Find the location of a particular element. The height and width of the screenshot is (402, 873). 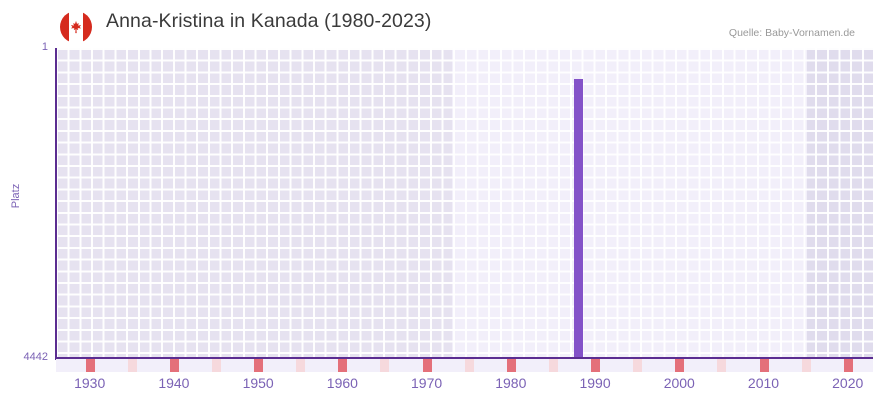

x-axis-line is located at coordinates (464, 358).